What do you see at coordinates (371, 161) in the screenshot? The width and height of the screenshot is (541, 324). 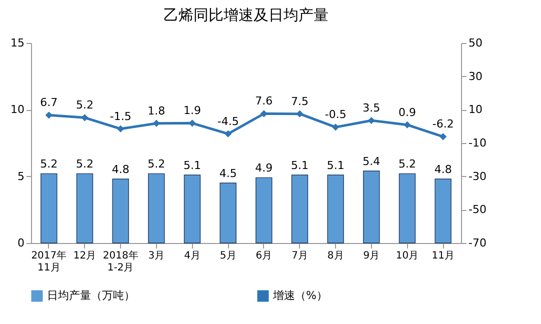 I see `data-label: 5.4` at bounding box center [371, 161].